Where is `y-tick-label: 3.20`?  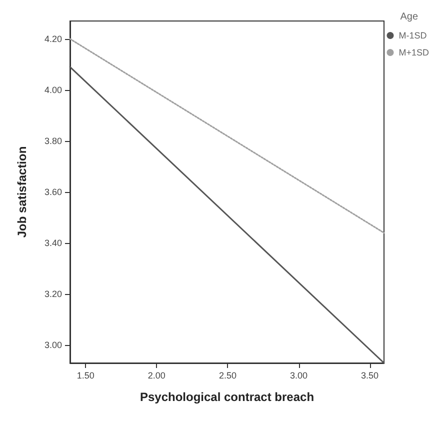 y-tick-label: 3.20 is located at coordinates (53, 294).